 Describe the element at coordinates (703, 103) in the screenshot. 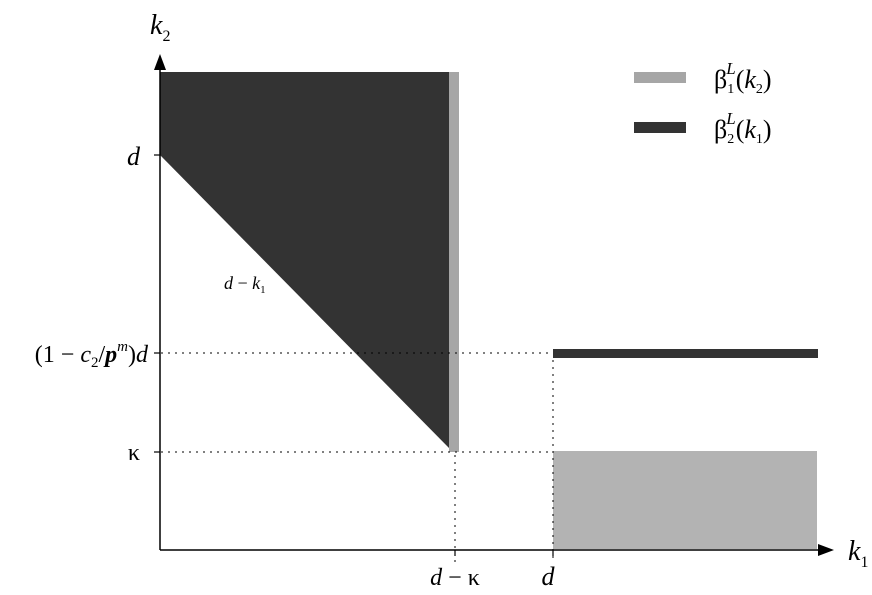

I see `legend: β1L(k2) β2L(k1)` at that location.